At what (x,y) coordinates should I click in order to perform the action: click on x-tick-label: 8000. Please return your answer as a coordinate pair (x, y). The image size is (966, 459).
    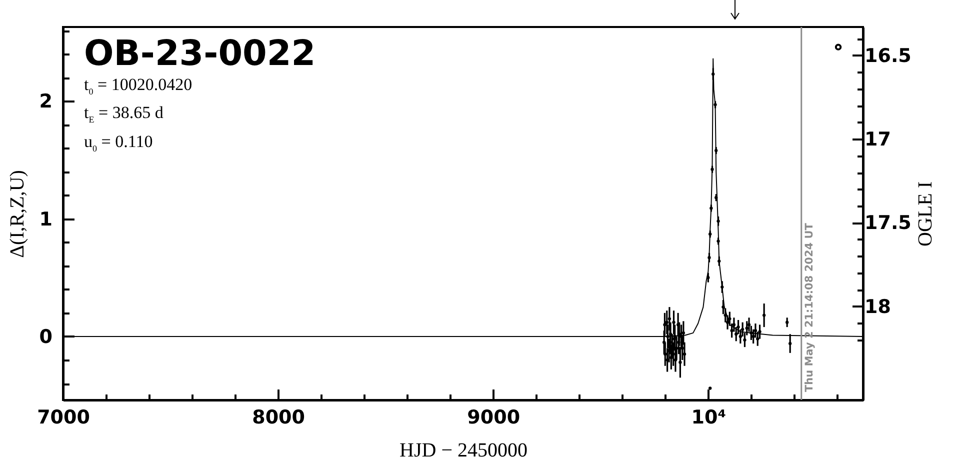
    Looking at the image, I should click on (278, 417).